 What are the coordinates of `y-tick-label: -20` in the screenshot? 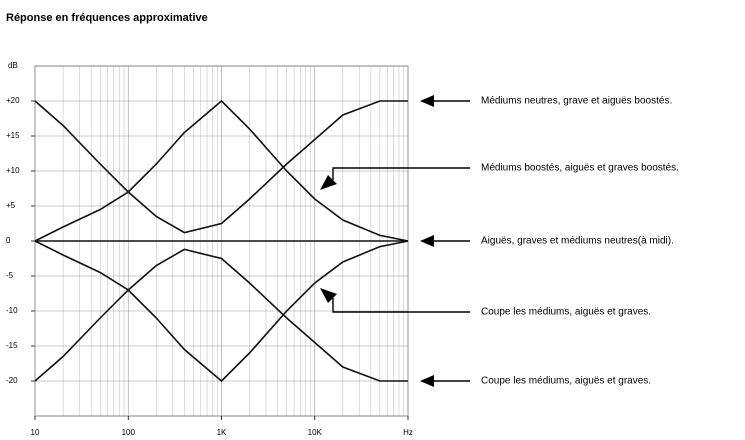 It's located at (12, 380).